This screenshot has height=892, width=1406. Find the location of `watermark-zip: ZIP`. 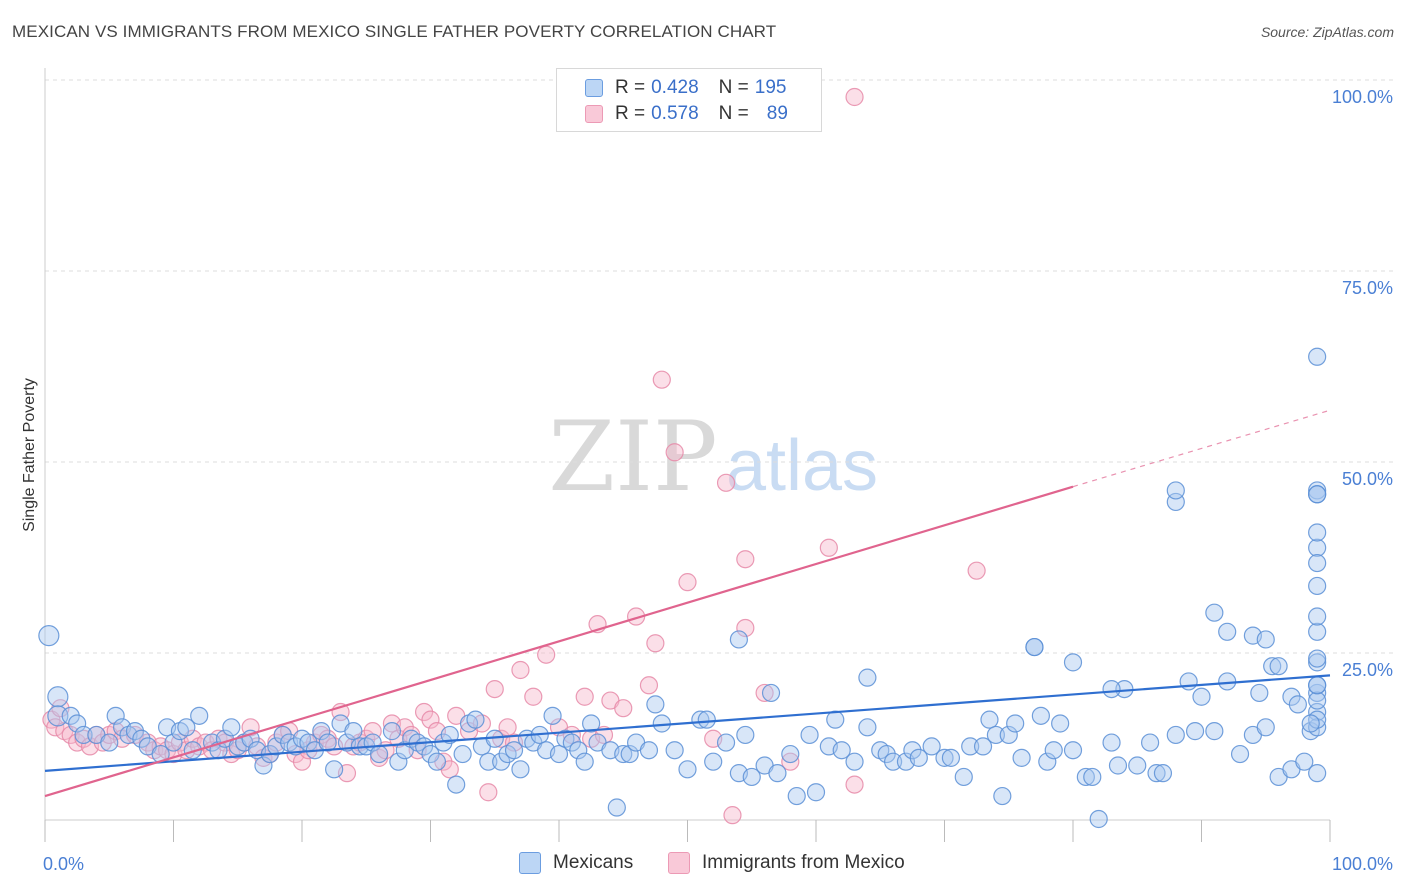

watermark-zip: ZIP is located at coordinates (632, 457).